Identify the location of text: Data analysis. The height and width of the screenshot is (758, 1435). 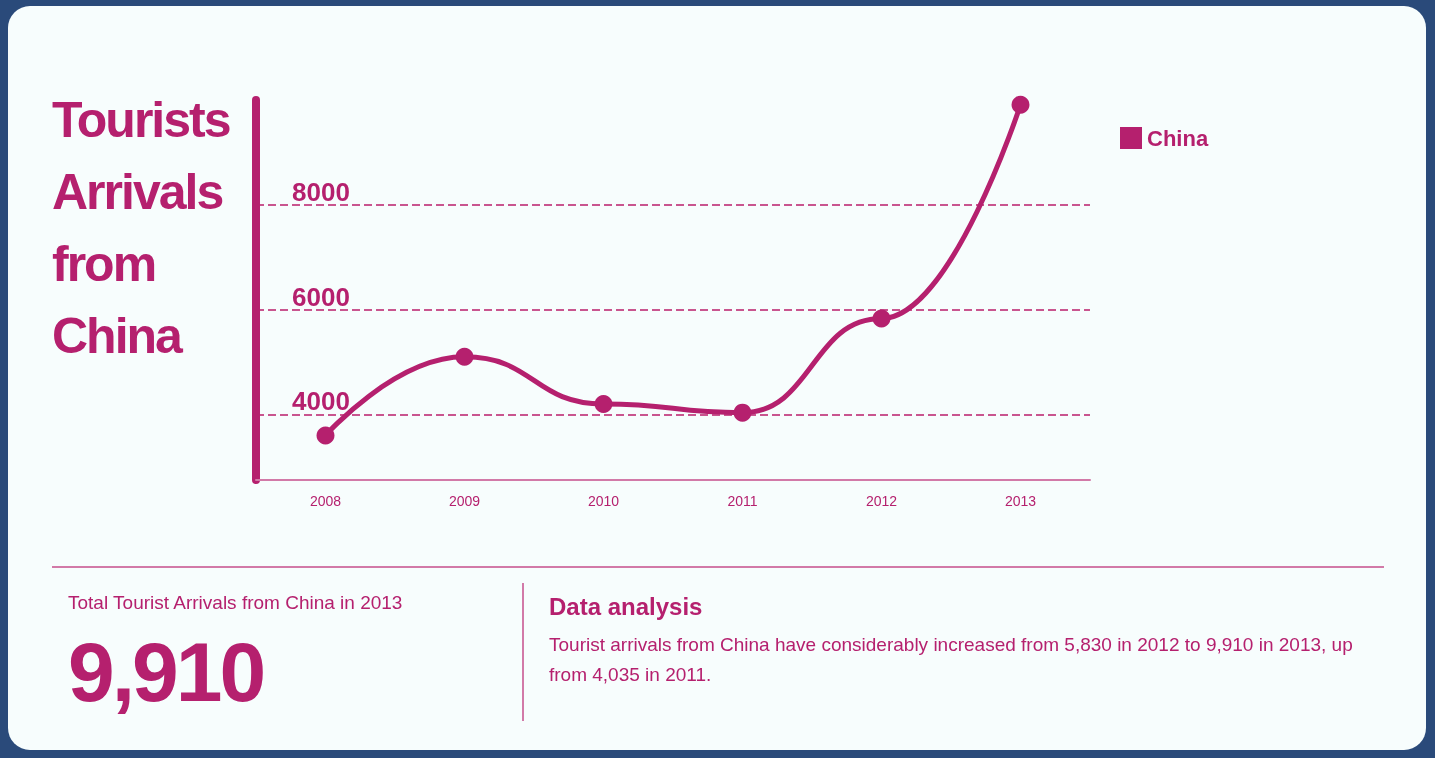
(626, 607).